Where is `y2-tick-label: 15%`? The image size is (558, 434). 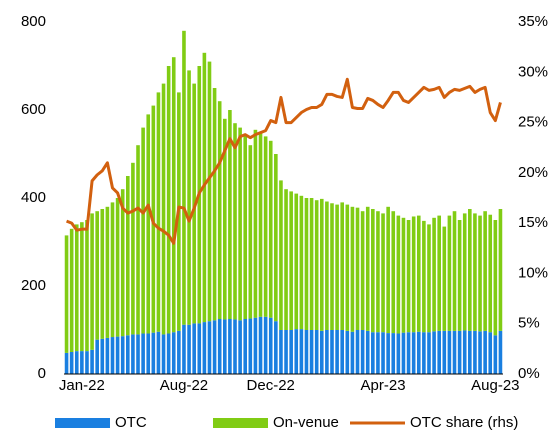
y2-tick-label: 15% is located at coordinates (533, 222).